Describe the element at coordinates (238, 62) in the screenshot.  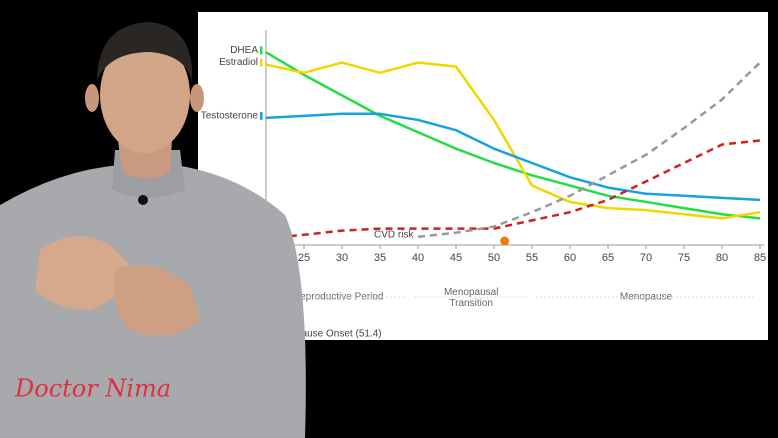
I see `legend-label: Estradiol` at that location.